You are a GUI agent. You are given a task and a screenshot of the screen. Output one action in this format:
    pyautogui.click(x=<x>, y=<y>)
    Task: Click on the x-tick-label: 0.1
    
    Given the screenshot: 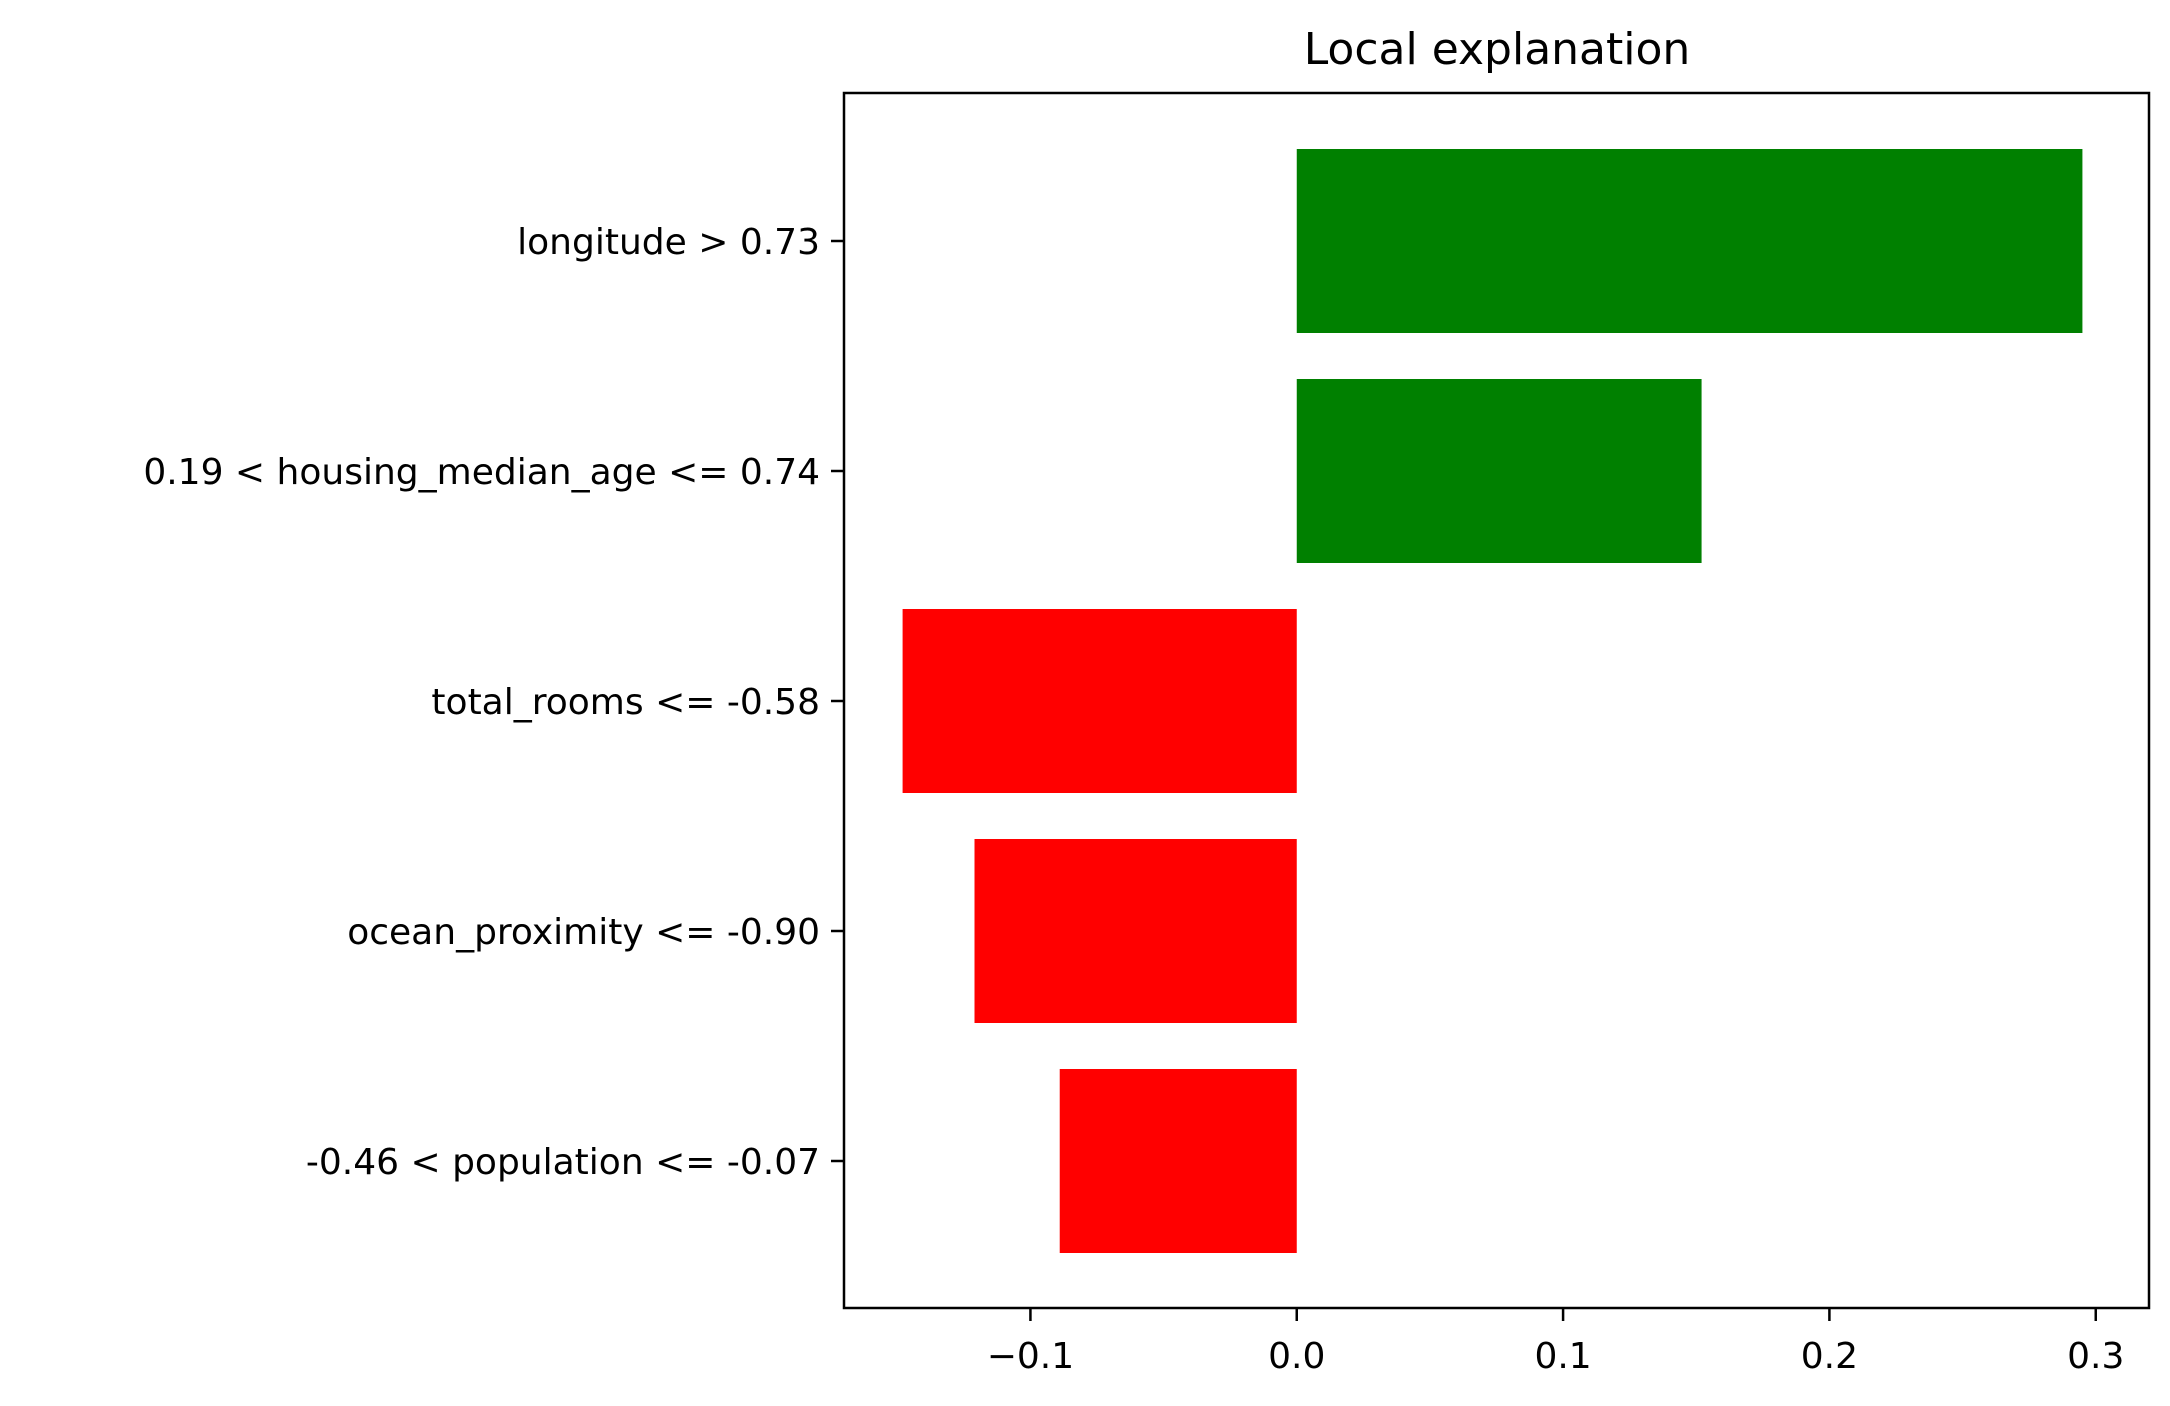 What is the action you would take?
    pyautogui.click(x=1562, y=1356)
    